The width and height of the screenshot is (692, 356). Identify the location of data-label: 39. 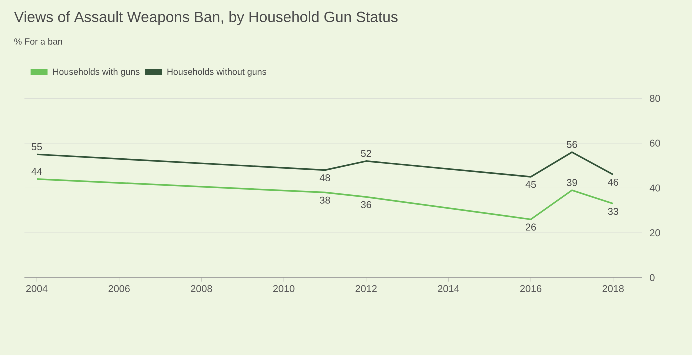
(572, 183).